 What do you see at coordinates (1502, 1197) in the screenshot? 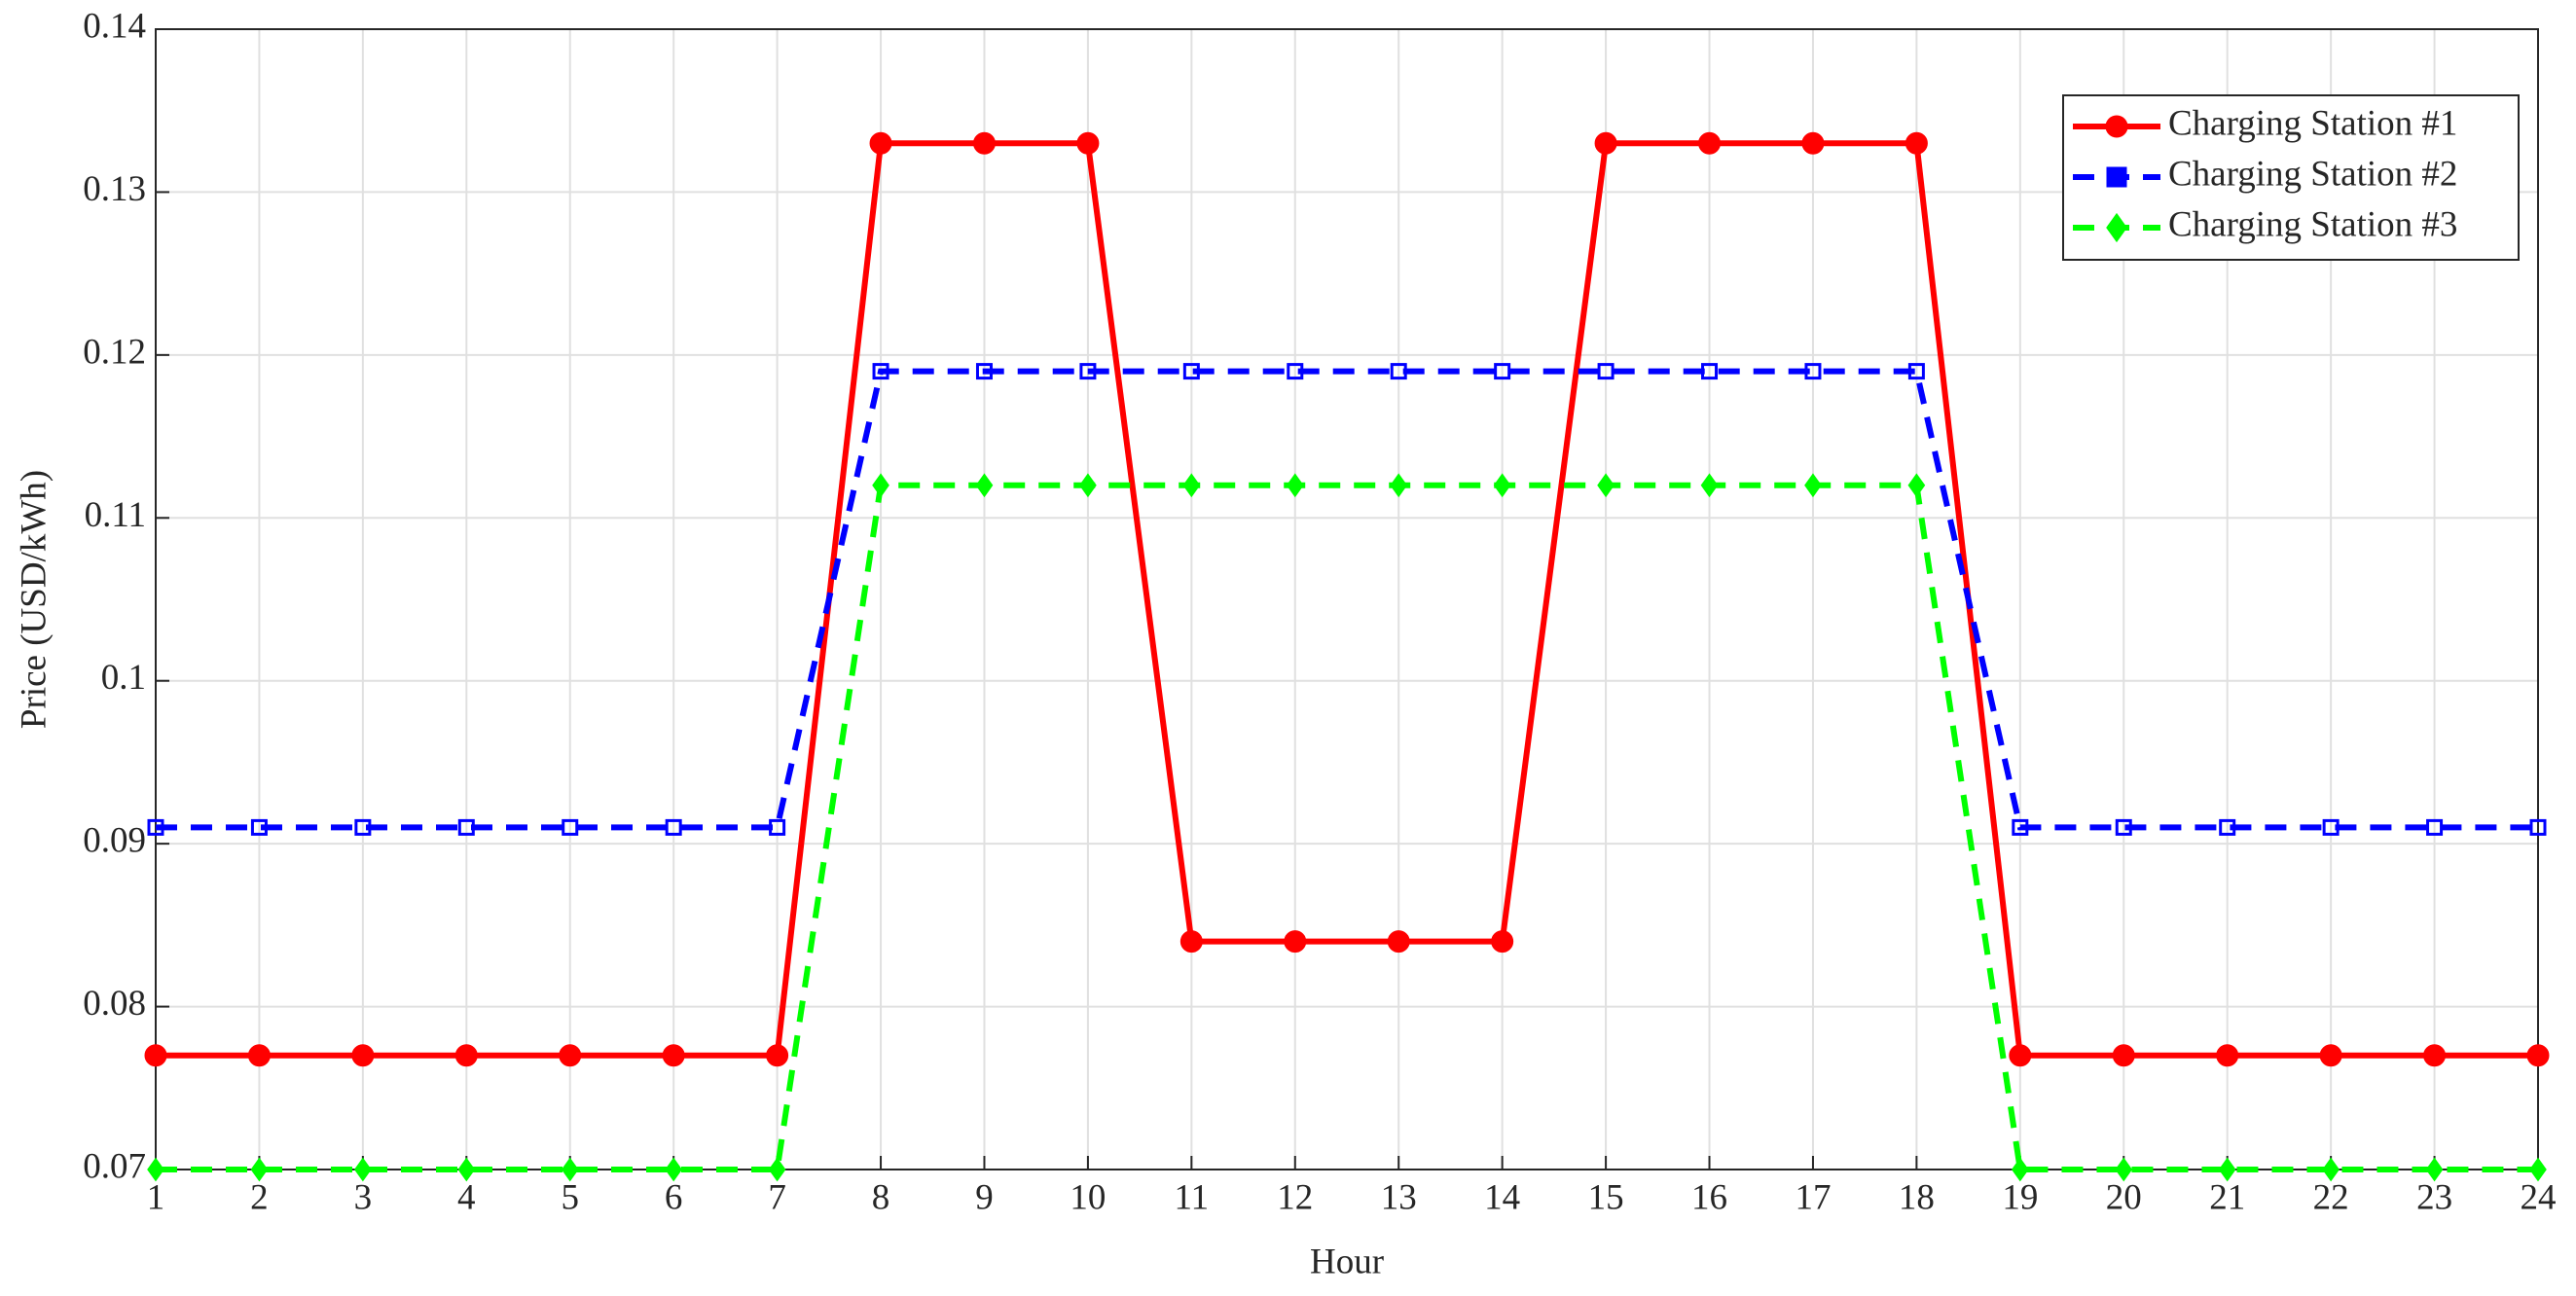
I see `x-tick-label: 14` at bounding box center [1502, 1197].